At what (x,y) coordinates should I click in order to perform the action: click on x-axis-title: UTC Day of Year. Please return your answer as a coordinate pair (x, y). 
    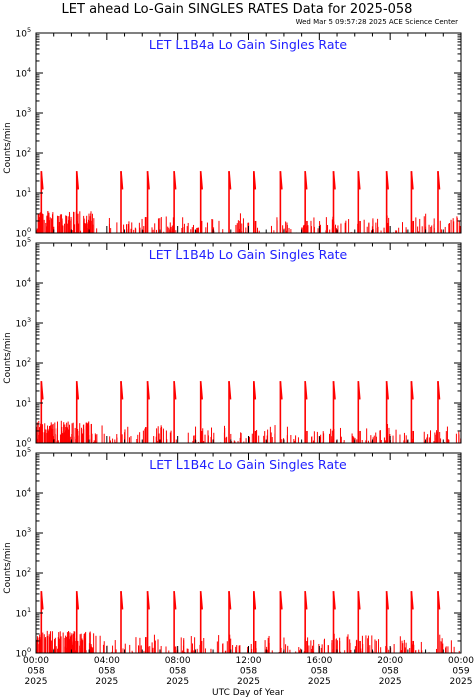
    Looking at the image, I should click on (248, 693).